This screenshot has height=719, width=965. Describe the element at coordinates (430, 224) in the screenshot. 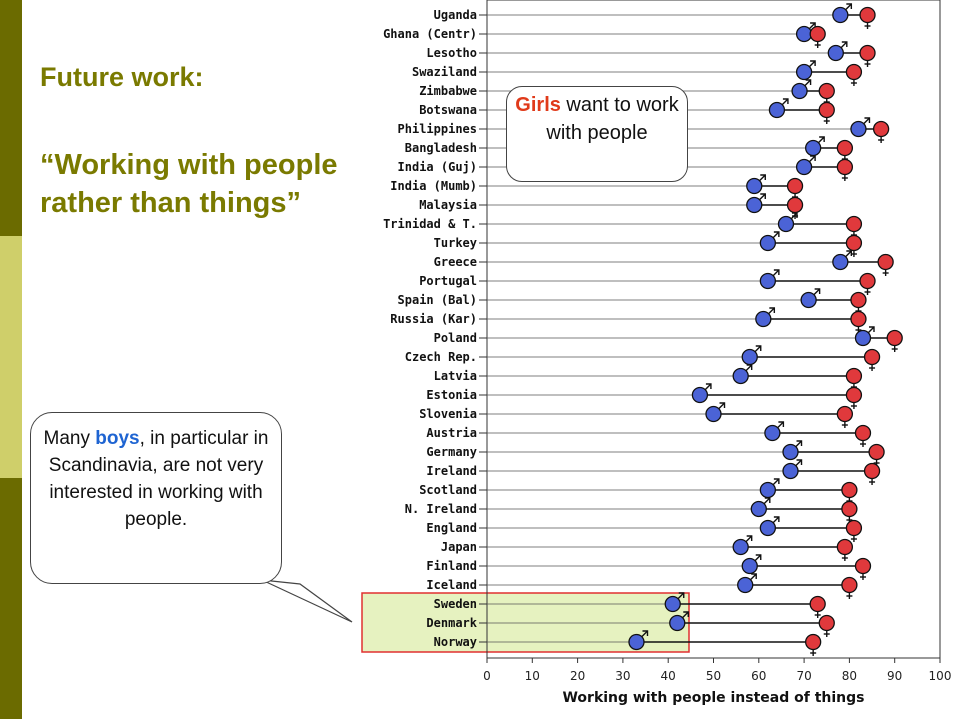

I see `category-label: Trinidad & T.` at that location.